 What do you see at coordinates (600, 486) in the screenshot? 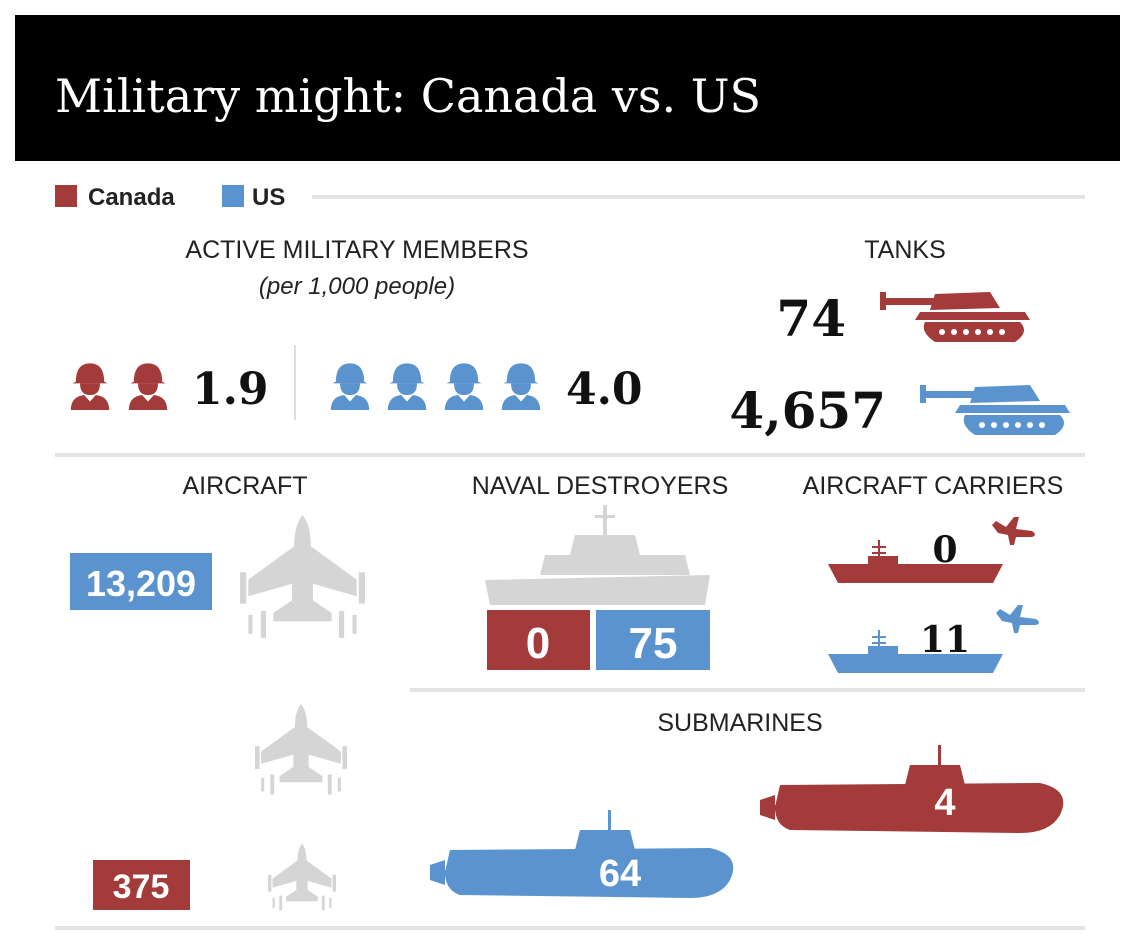
I see `section-title: NAVAL DESTROYERS` at bounding box center [600, 486].